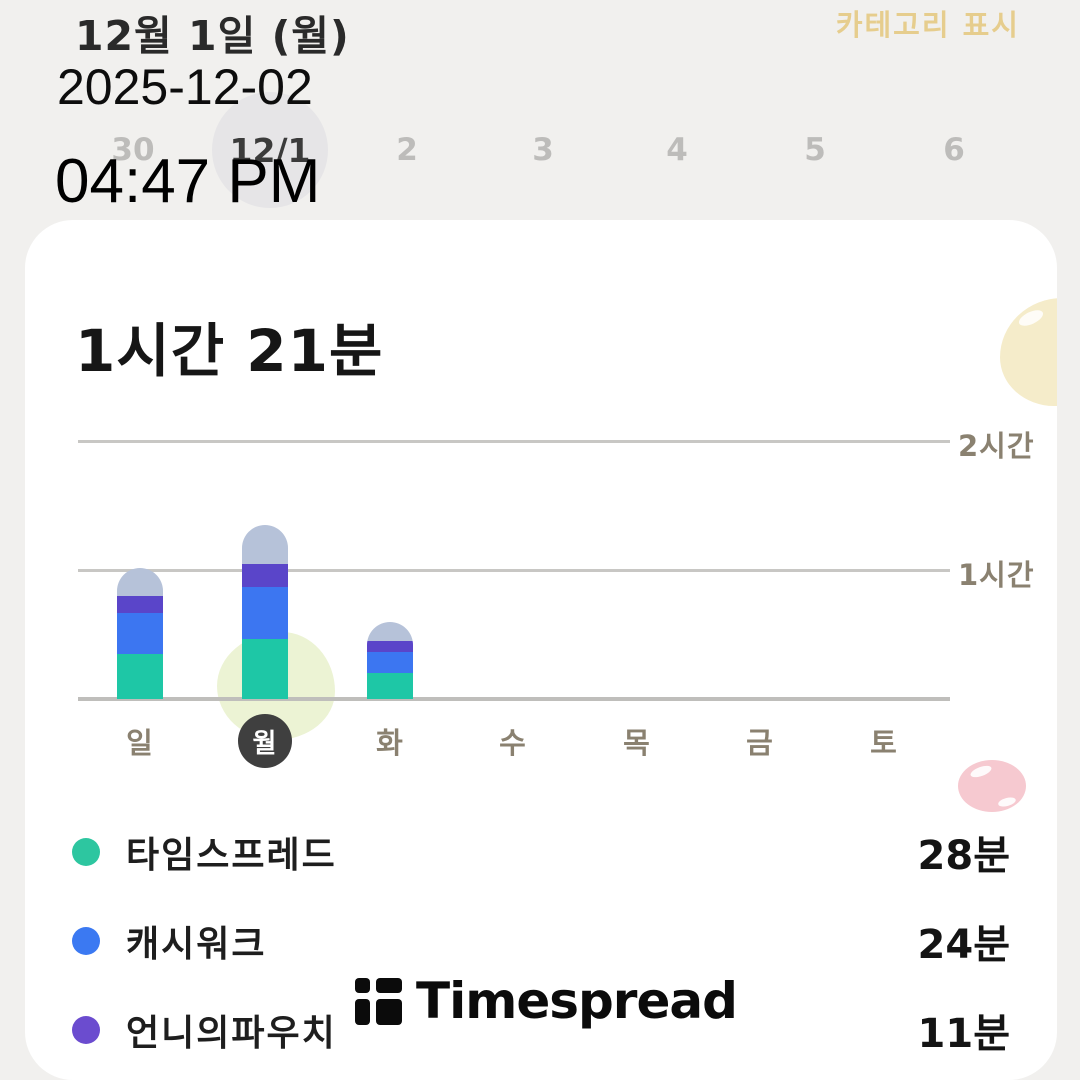  I want to click on gridline-120min, so click(514, 441).